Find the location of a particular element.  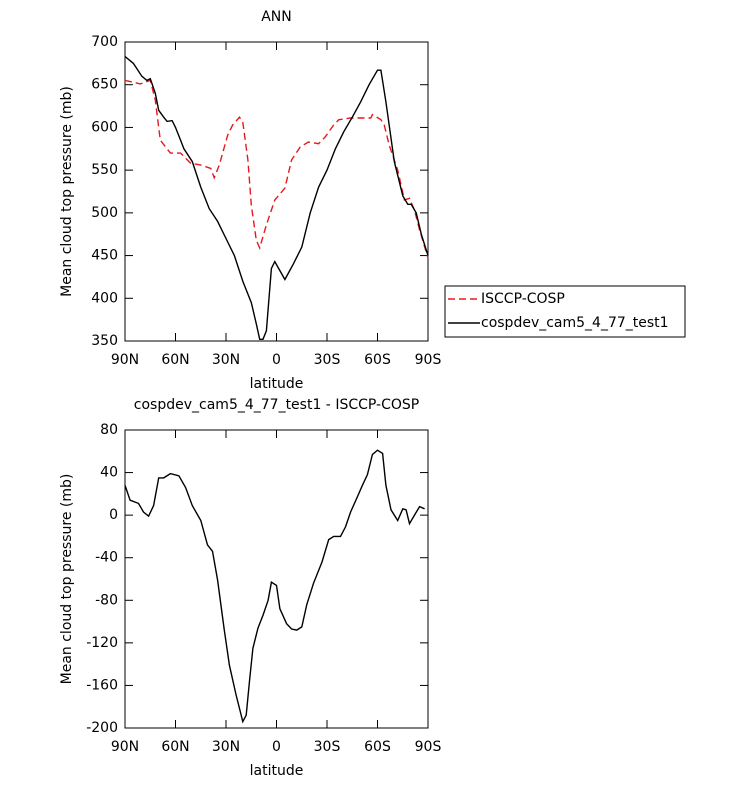

y-tick-label: 80 is located at coordinates (109, 430).